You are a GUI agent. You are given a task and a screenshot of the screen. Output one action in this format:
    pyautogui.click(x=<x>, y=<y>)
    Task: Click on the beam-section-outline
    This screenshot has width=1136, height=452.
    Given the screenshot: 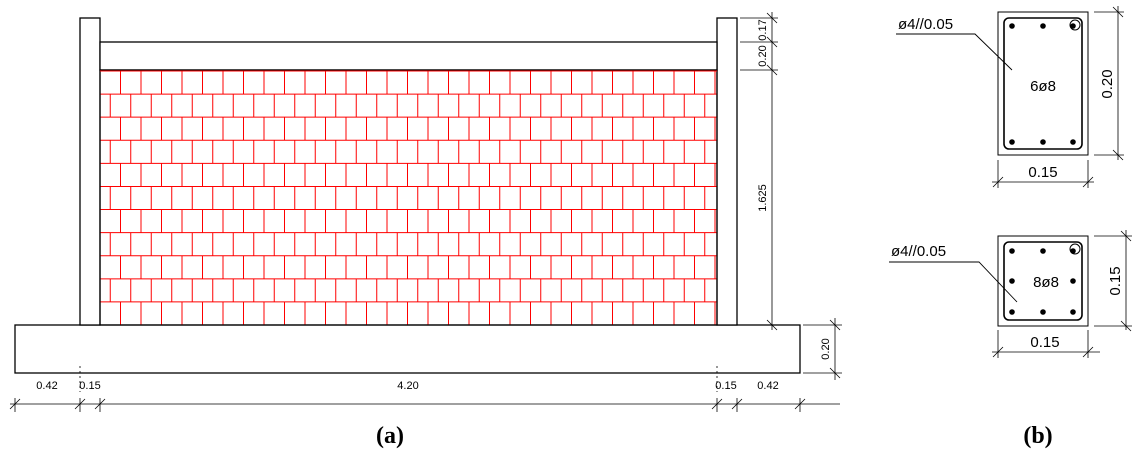 What is the action you would take?
    pyautogui.click(x=1043, y=83)
    